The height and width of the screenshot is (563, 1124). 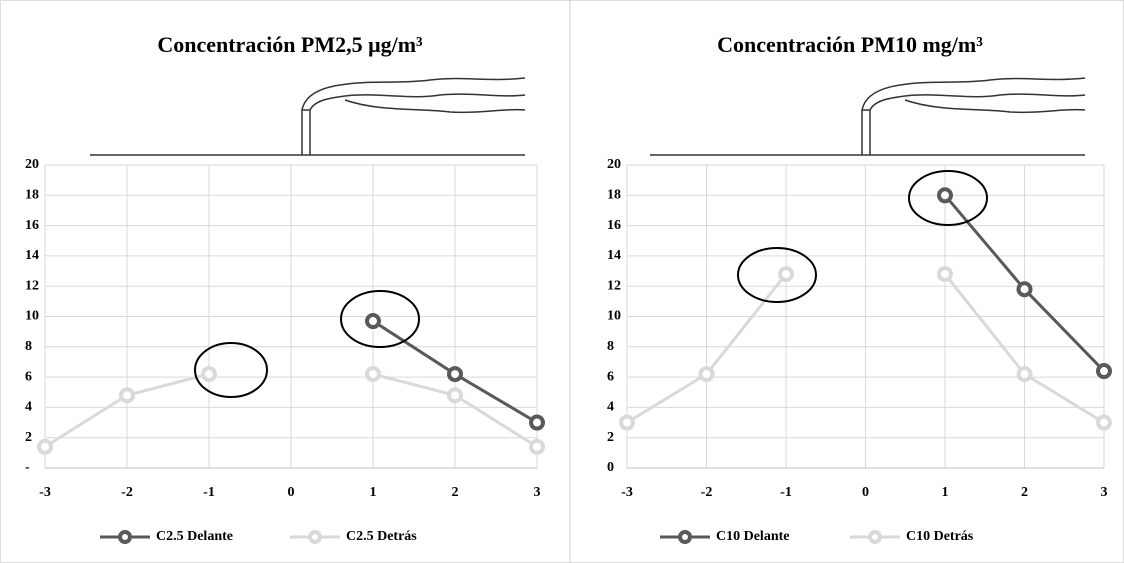 What do you see at coordinates (27, 467) in the screenshot?
I see `y-tick-label: -` at bounding box center [27, 467].